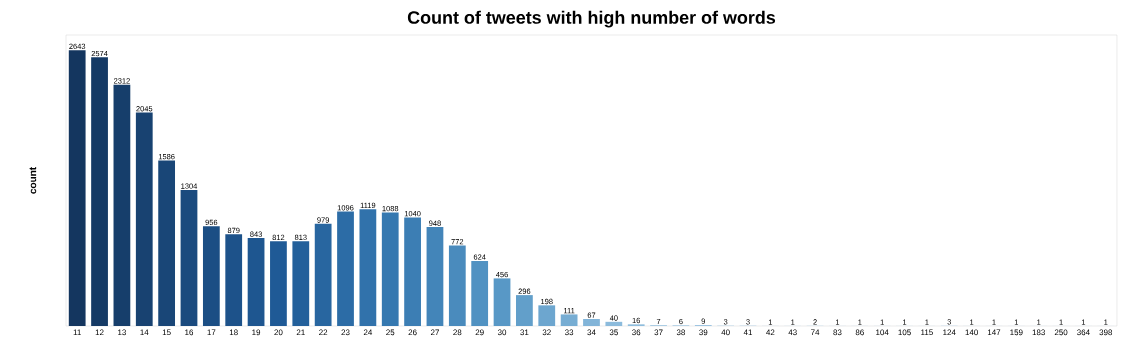  What do you see at coordinates (591, 19) in the screenshot?
I see `chart-title: Count of tweets with high number of words` at bounding box center [591, 19].